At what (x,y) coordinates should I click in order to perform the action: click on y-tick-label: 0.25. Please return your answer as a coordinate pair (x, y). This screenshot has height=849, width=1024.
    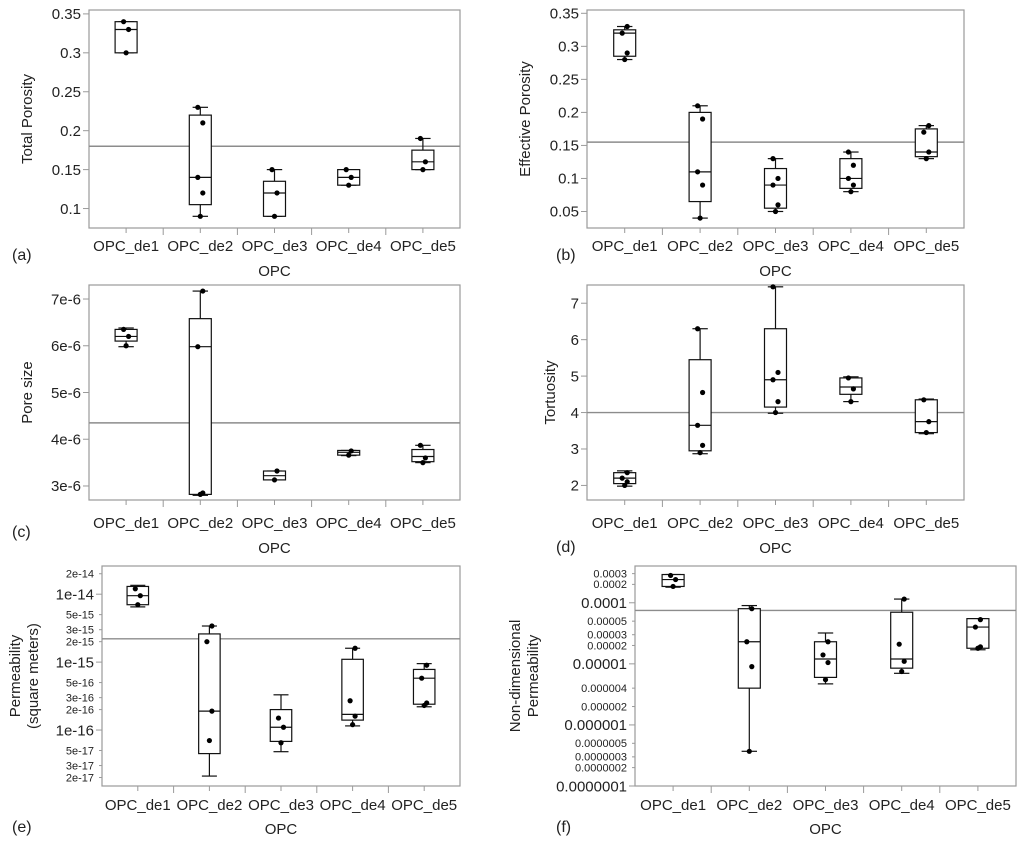
    Looking at the image, I should click on (564, 80).